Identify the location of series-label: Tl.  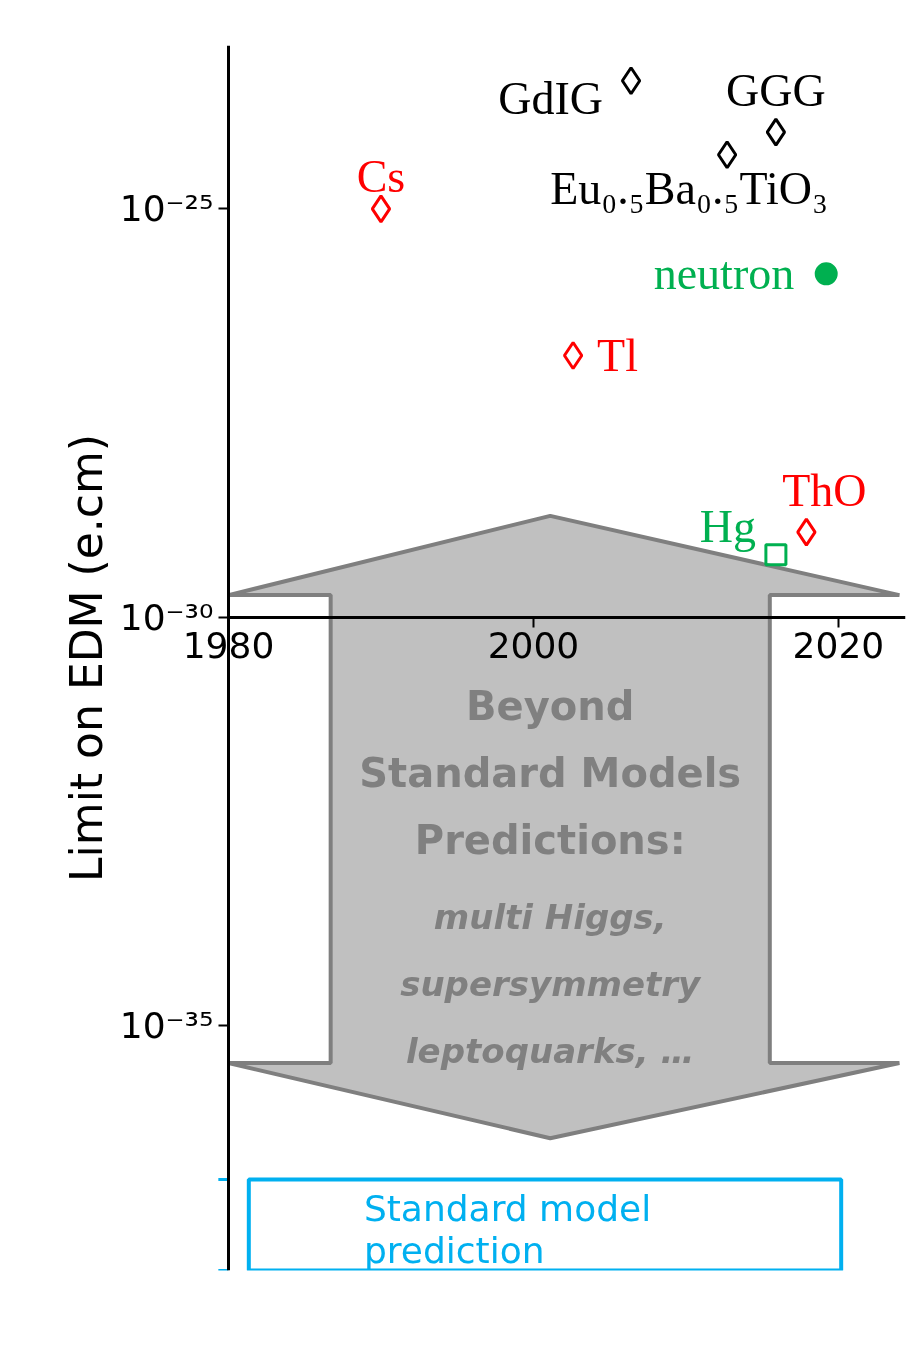
(617, 355).